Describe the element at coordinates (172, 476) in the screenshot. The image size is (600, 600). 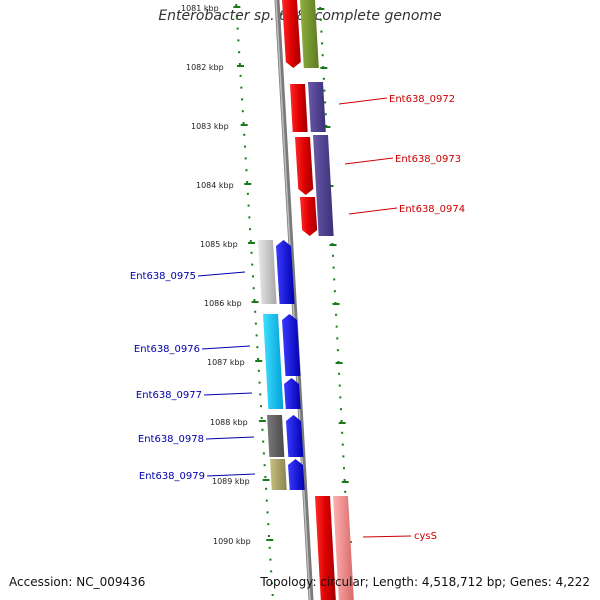
I see `gene-label-ent638-0979: Ent638_0979` at that location.